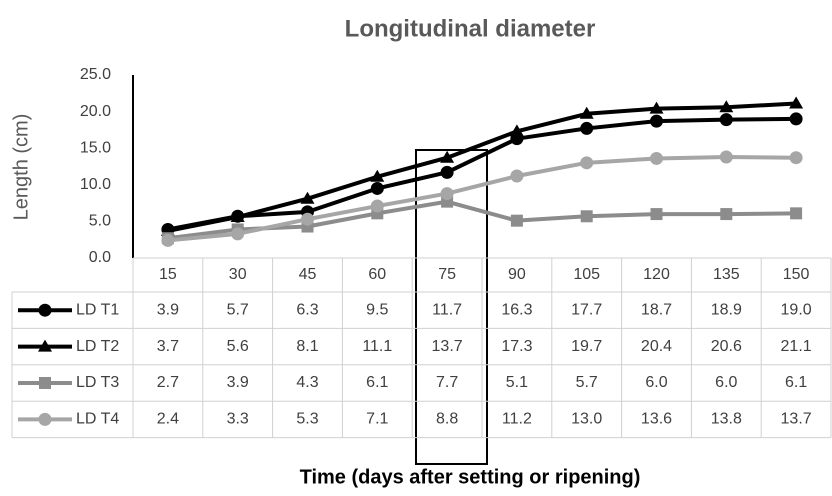  I want to click on x-tick-label: 90, so click(517, 274).